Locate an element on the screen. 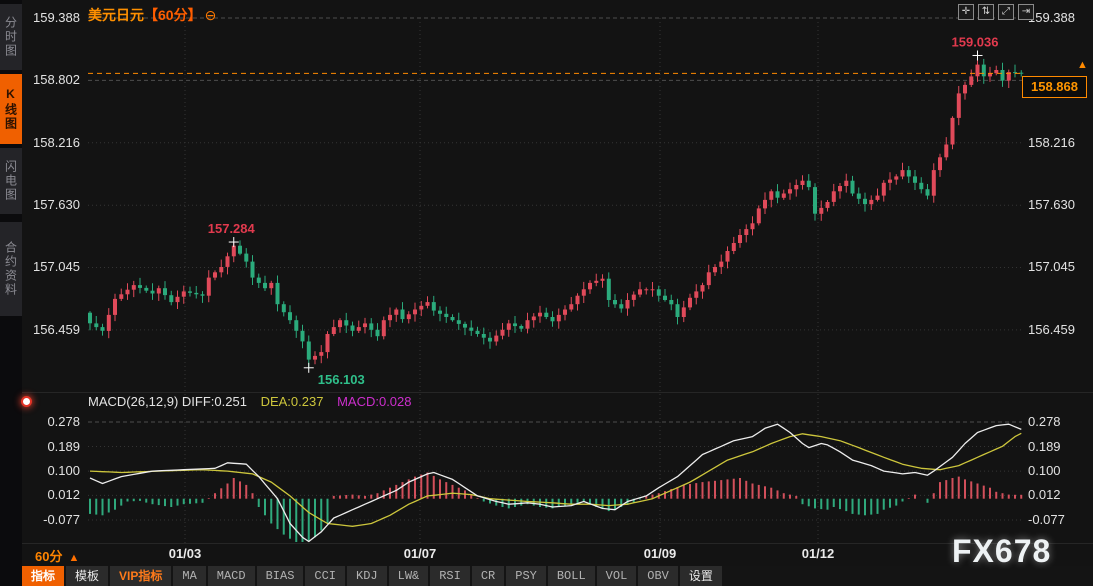  tab-rsi: RSI is located at coordinates (450, 576).